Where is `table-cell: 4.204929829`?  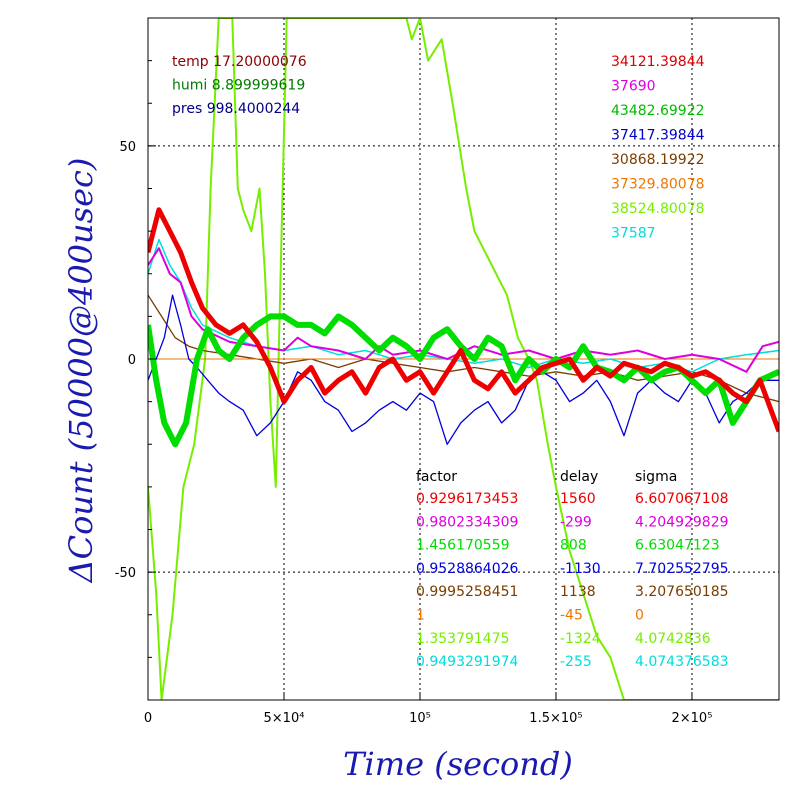
table-cell: 4.204929829 is located at coordinates (682, 522).